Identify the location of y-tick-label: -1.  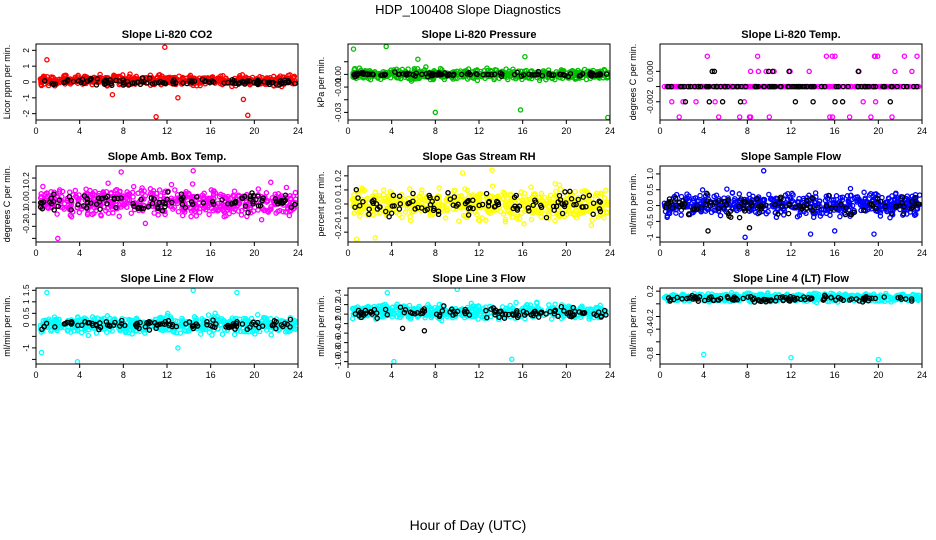
(26, 348).